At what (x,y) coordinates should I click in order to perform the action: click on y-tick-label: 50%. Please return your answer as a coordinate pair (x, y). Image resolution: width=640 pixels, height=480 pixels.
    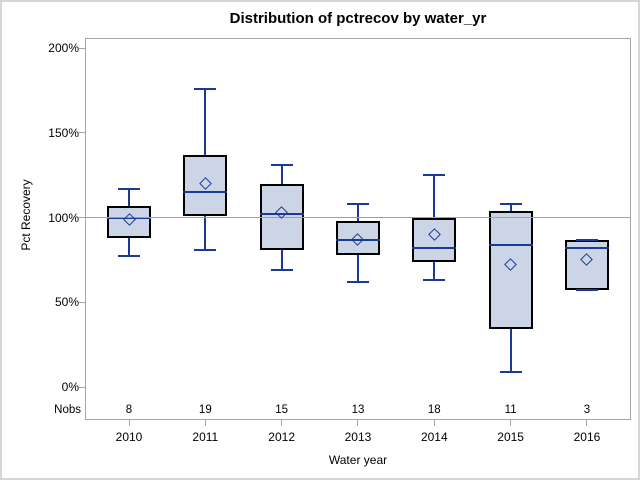
    Looking at the image, I should click on (66, 302).